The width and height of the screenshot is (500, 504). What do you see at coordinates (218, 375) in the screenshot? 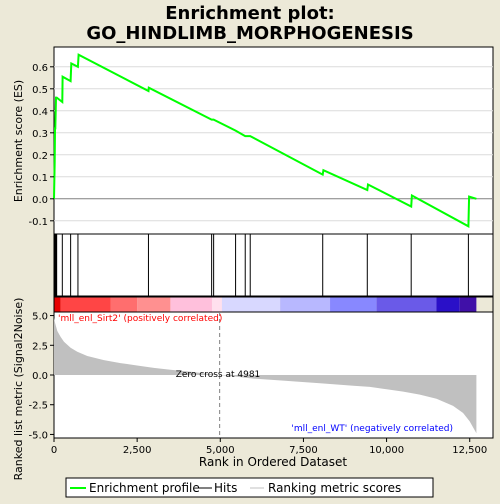
I see `zero-cross-label: Zero cross at 4981` at bounding box center [218, 375].